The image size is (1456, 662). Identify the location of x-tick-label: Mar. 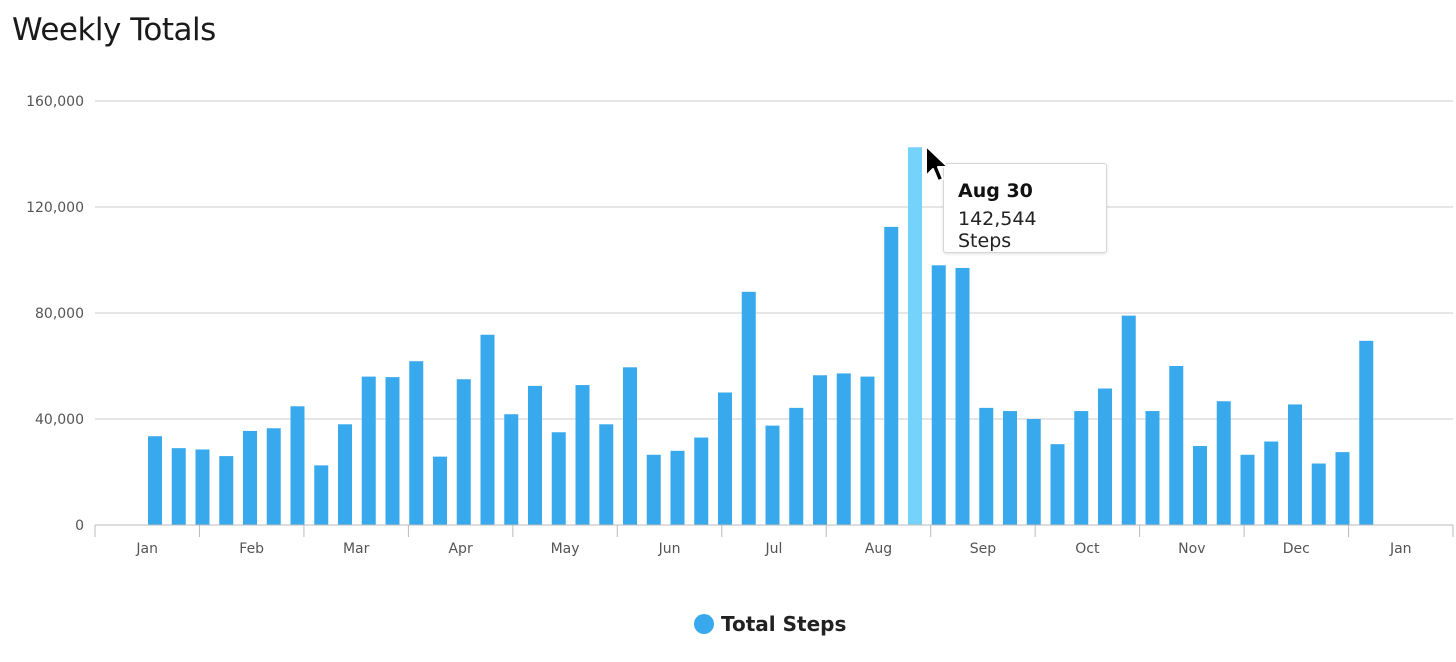
(356, 549).